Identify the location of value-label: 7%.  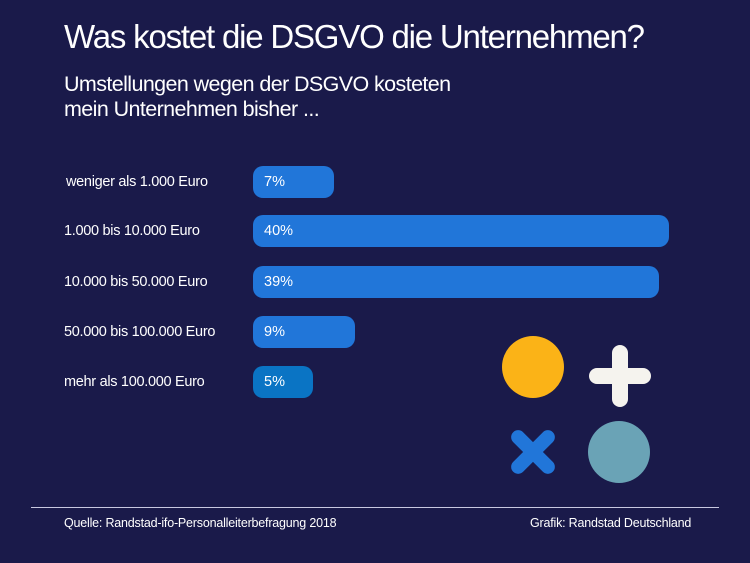
(274, 182).